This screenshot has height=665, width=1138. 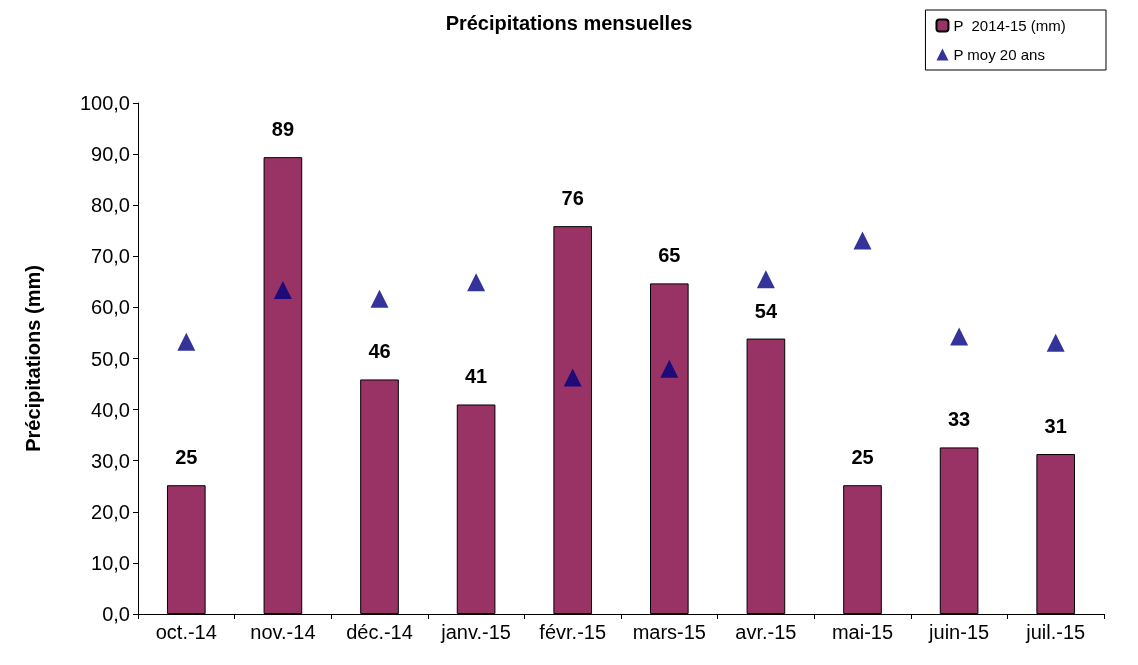 I want to click on x-tick-label: mars-15, so click(x=669, y=632).